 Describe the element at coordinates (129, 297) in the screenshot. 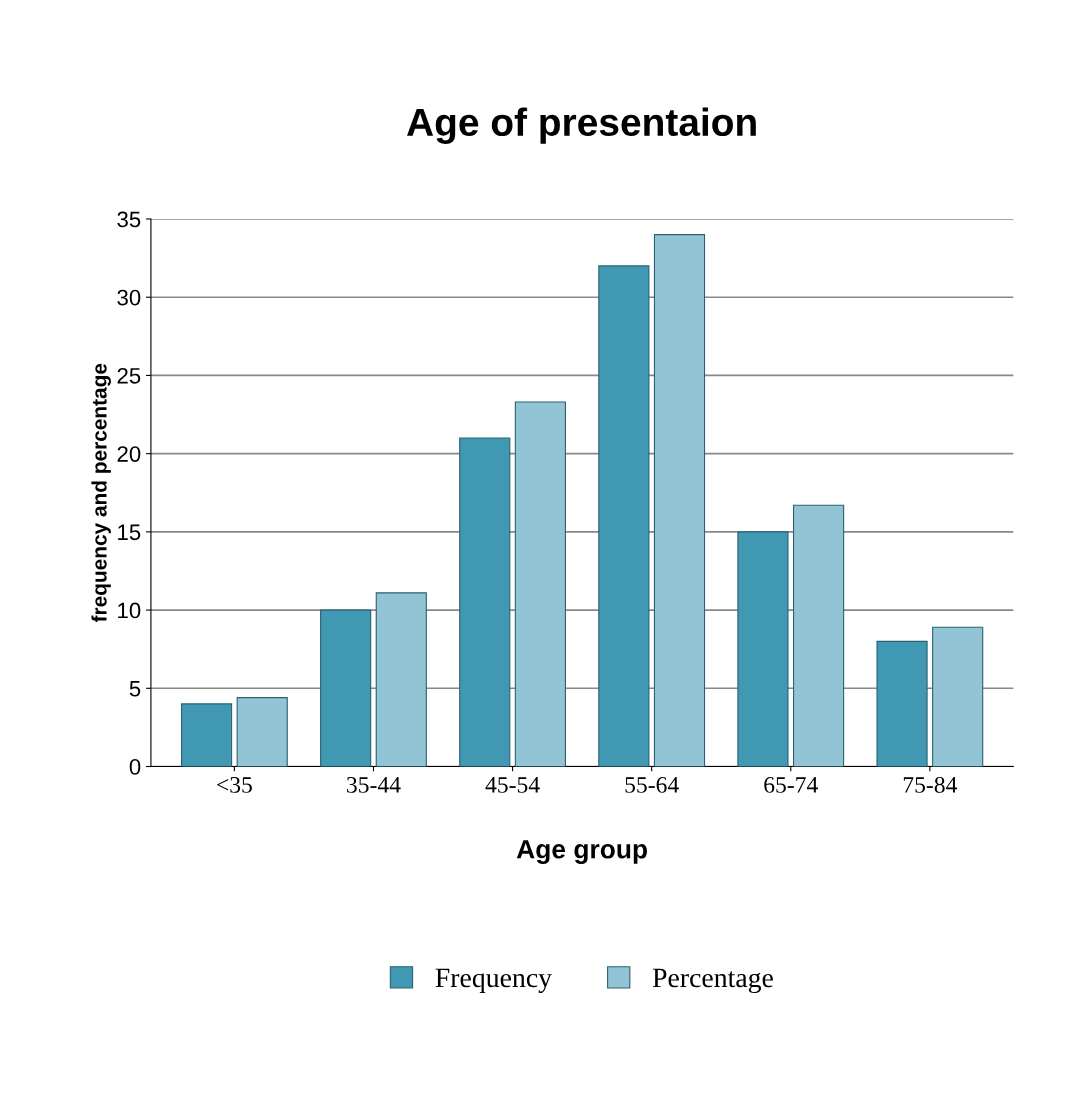

I see `y-tick-label: 30` at that location.